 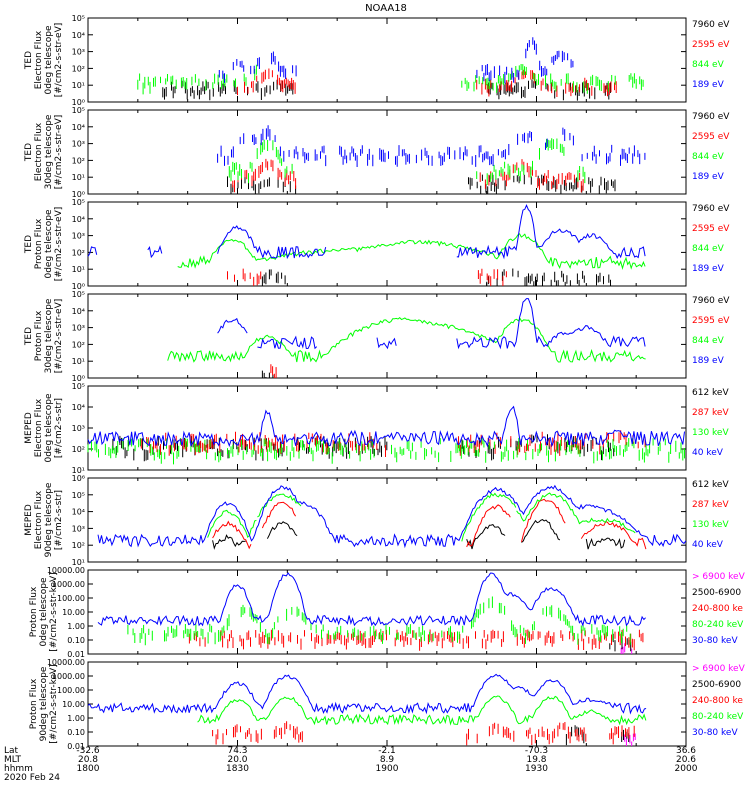 I want to click on series-612-keV, so click(x=419, y=534).